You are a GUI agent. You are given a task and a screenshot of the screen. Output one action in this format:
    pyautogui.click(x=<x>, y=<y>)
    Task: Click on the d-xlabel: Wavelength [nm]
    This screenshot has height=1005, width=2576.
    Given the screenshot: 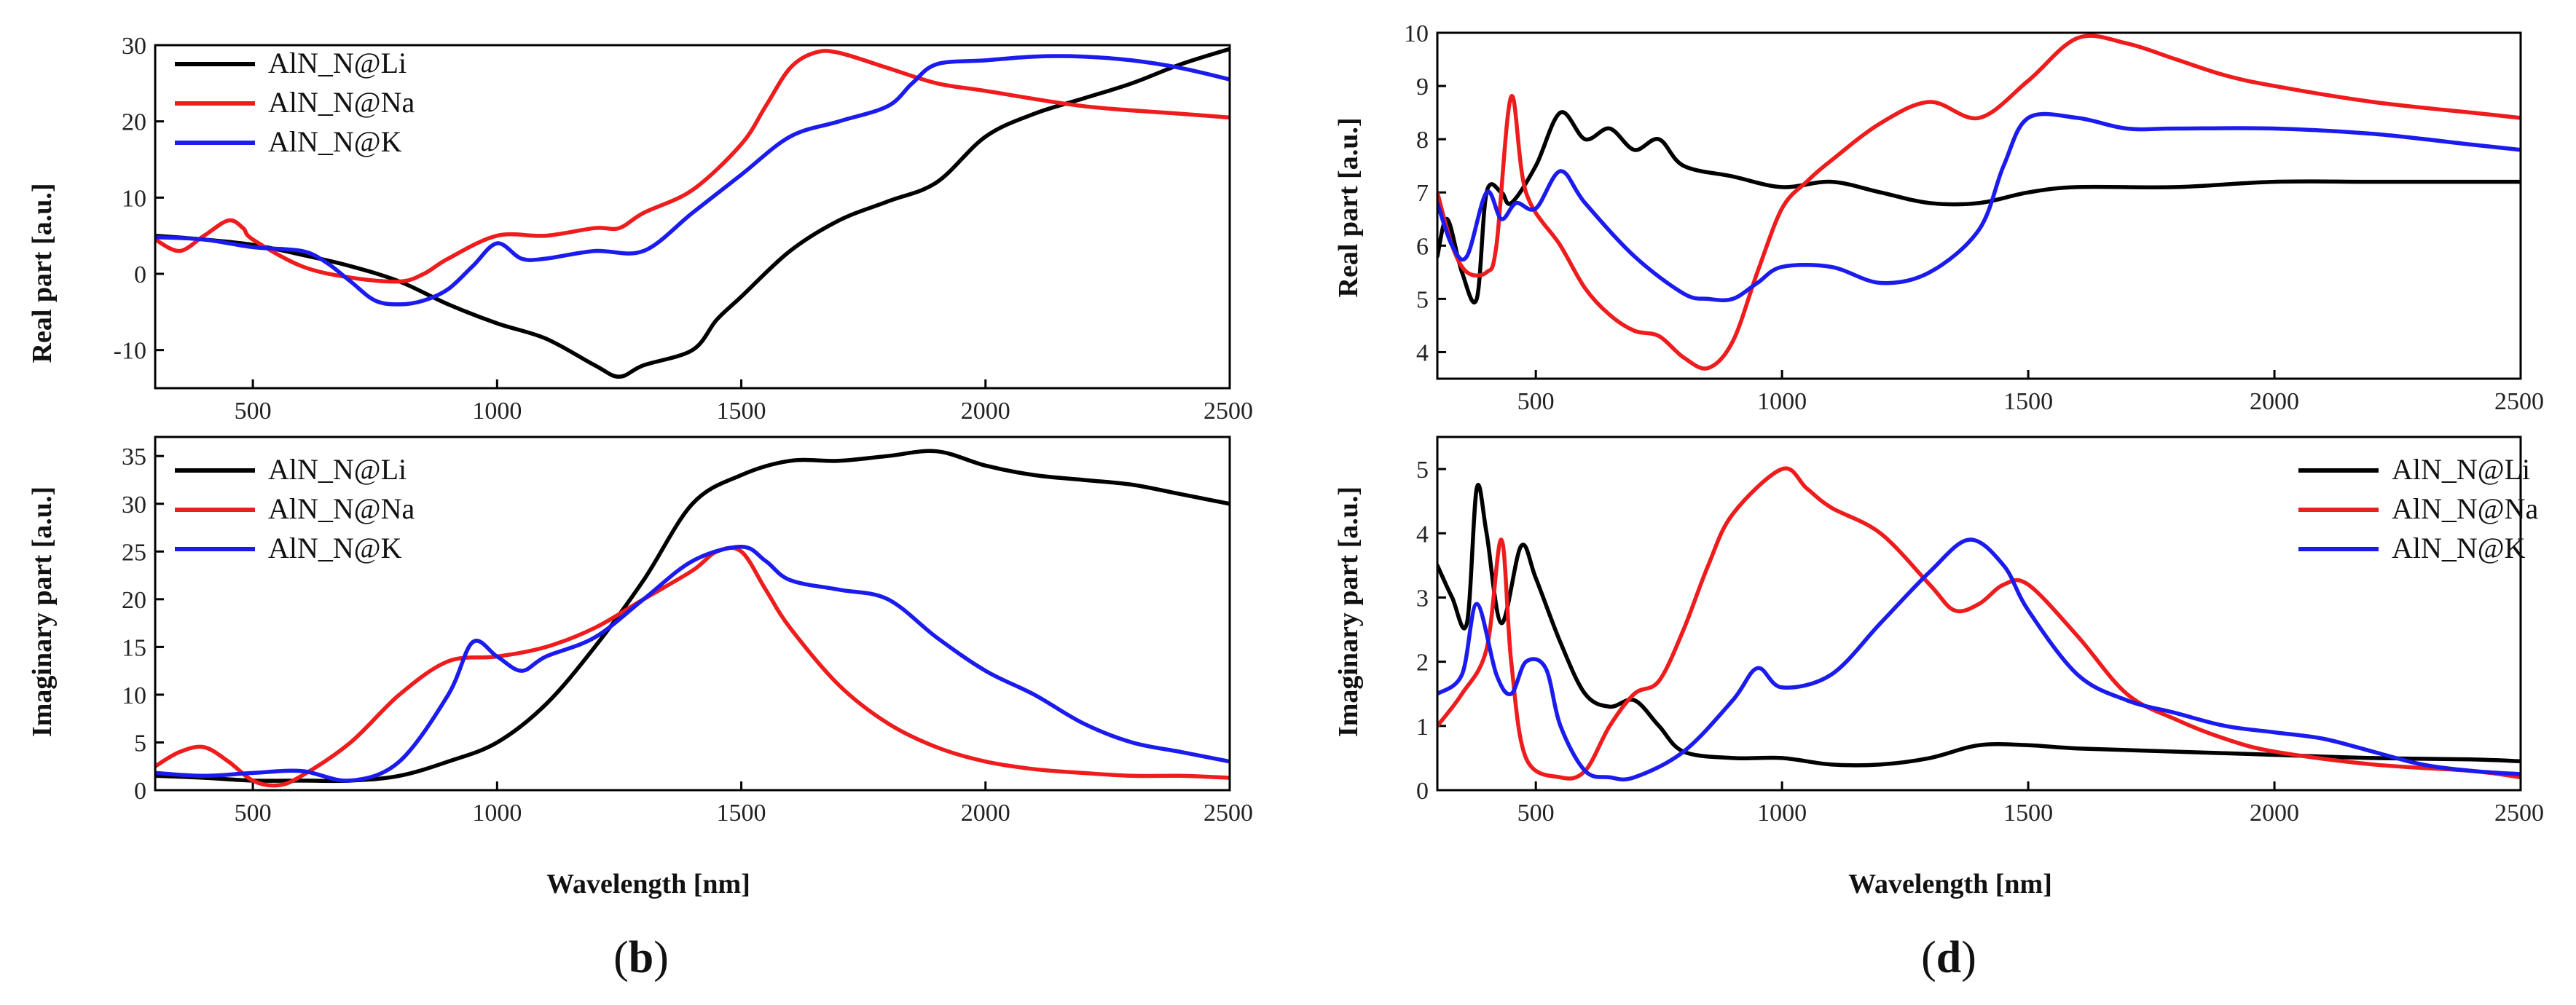 What is the action you would take?
    pyautogui.click(x=1950, y=884)
    